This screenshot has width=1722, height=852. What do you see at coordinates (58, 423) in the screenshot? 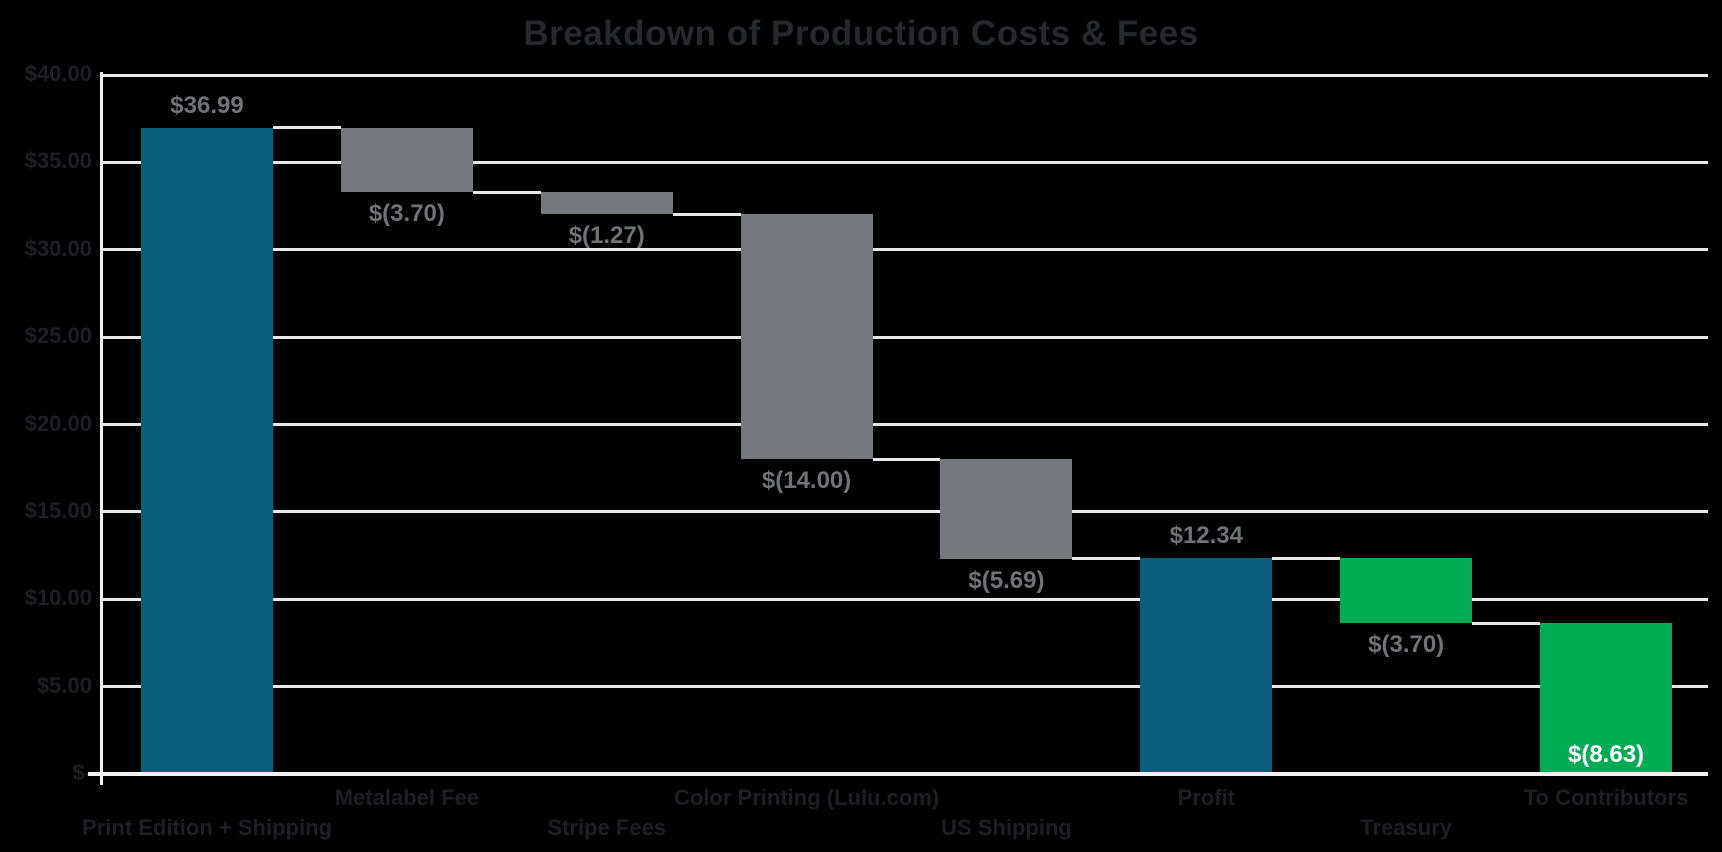
I see `y-tick-label: $20.00` at bounding box center [58, 423].